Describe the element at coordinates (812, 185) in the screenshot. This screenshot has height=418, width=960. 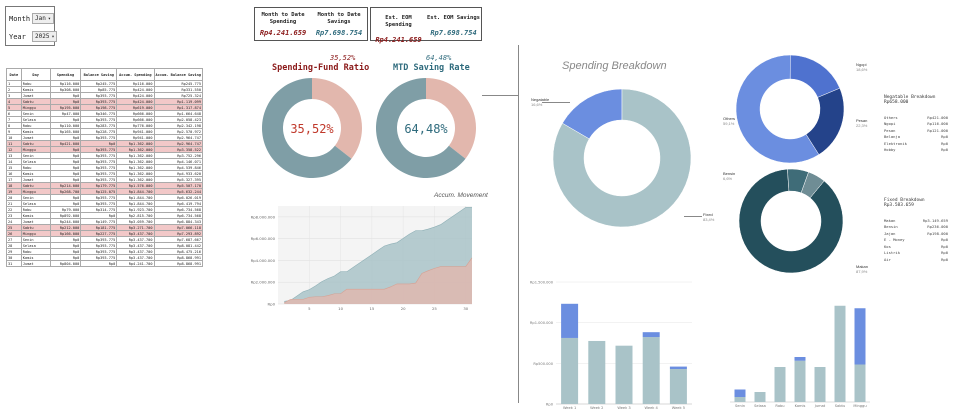
I see `pie-slice-jajan` at that location.